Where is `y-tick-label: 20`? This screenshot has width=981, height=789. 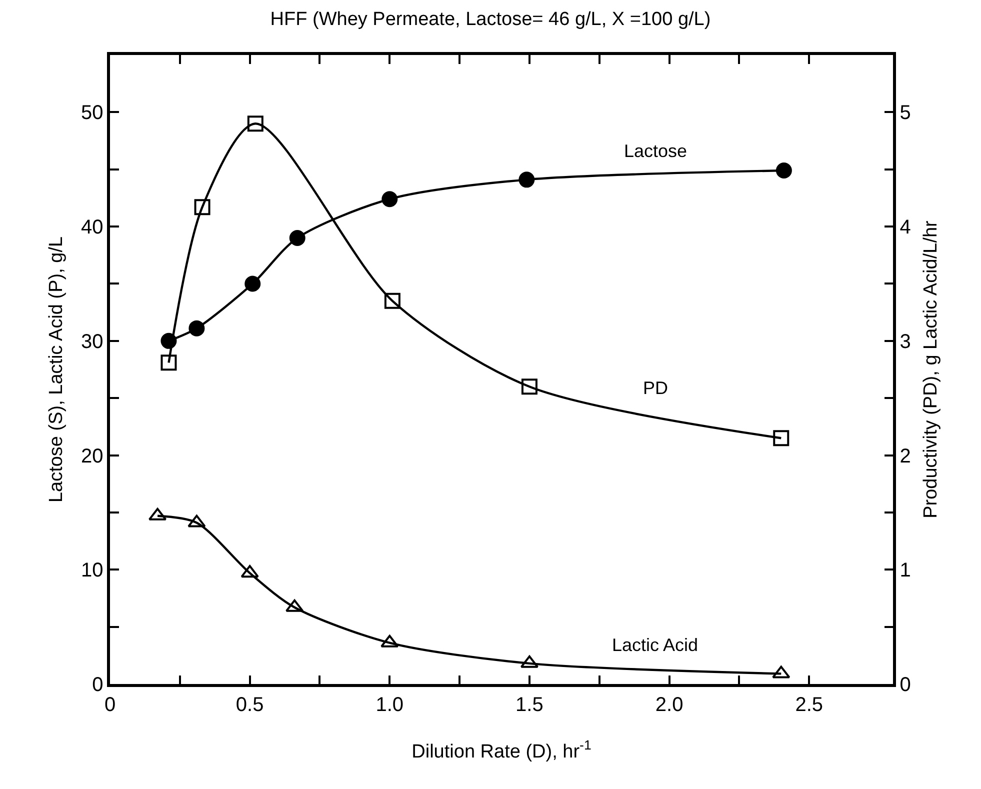 y-tick-label: 20 is located at coordinates (92, 456).